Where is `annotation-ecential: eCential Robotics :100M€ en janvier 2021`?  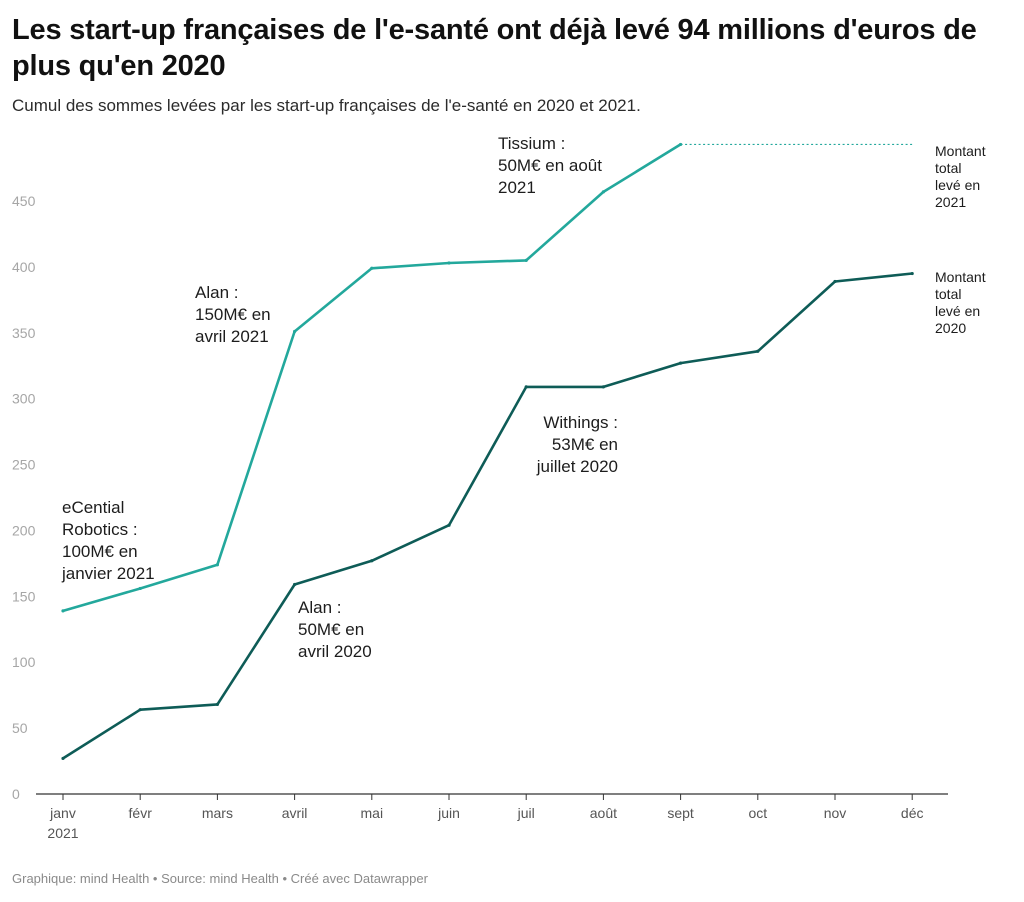 annotation-ecential: eCential Robotics :100M€ en janvier 2021 is located at coordinates (108, 540).